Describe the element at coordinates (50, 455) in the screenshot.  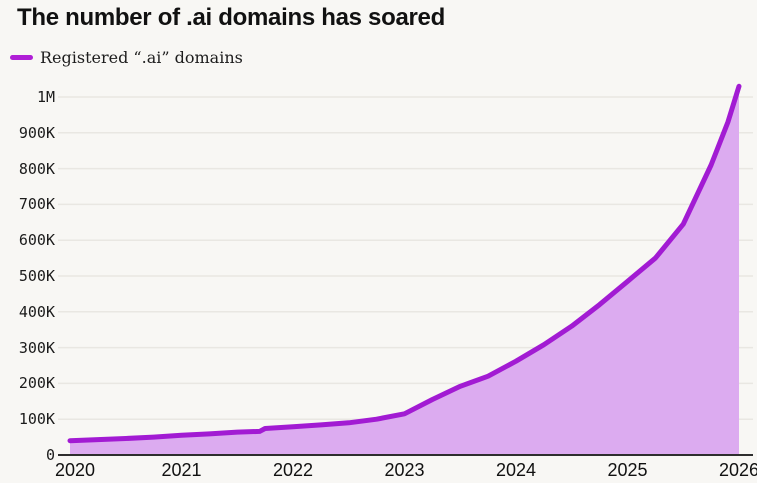
I see `y-tick-label: 0` at that location.